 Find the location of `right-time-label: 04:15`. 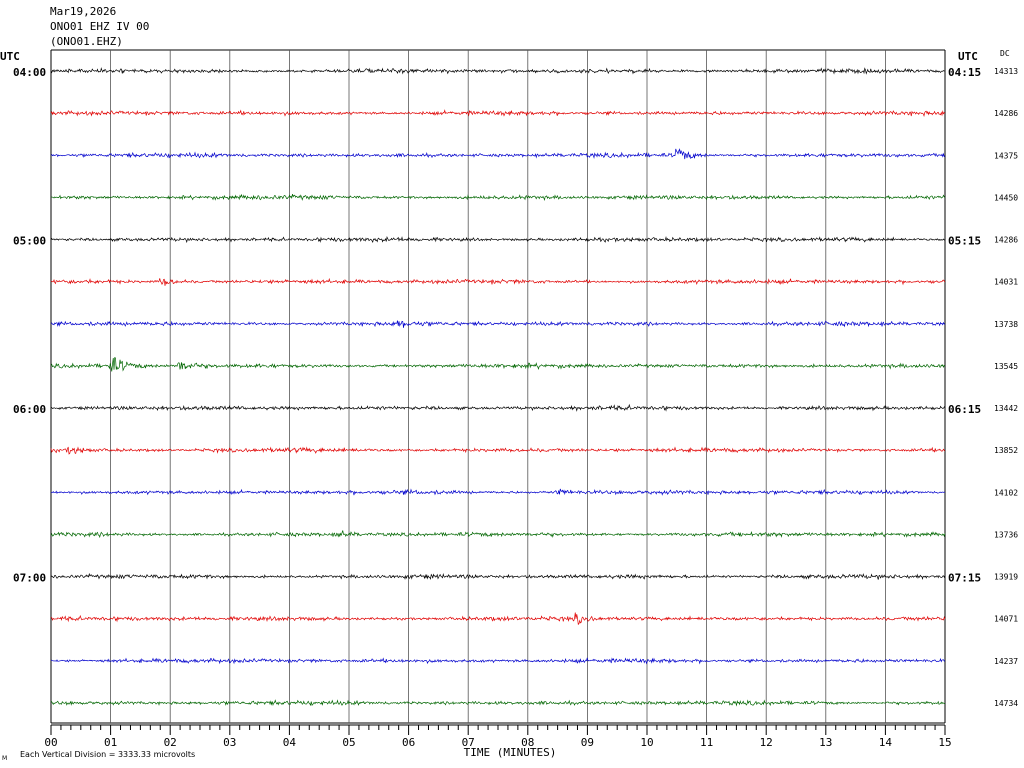

right-time-label: 04:15 is located at coordinates (964, 72).